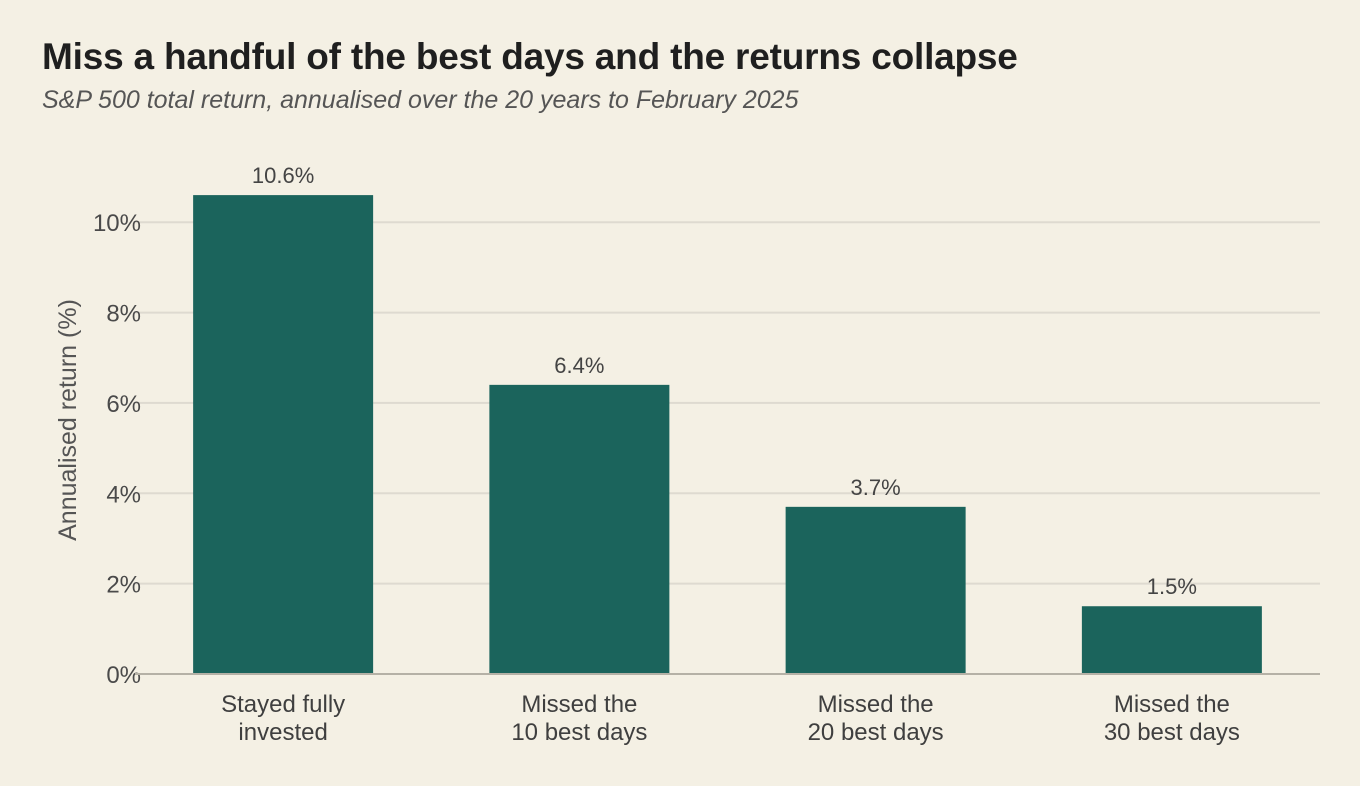 The height and width of the screenshot is (786, 1360). Describe the element at coordinates (579, 365) in the screenshot. I see `bar-value-label: 6.4%` at that location.